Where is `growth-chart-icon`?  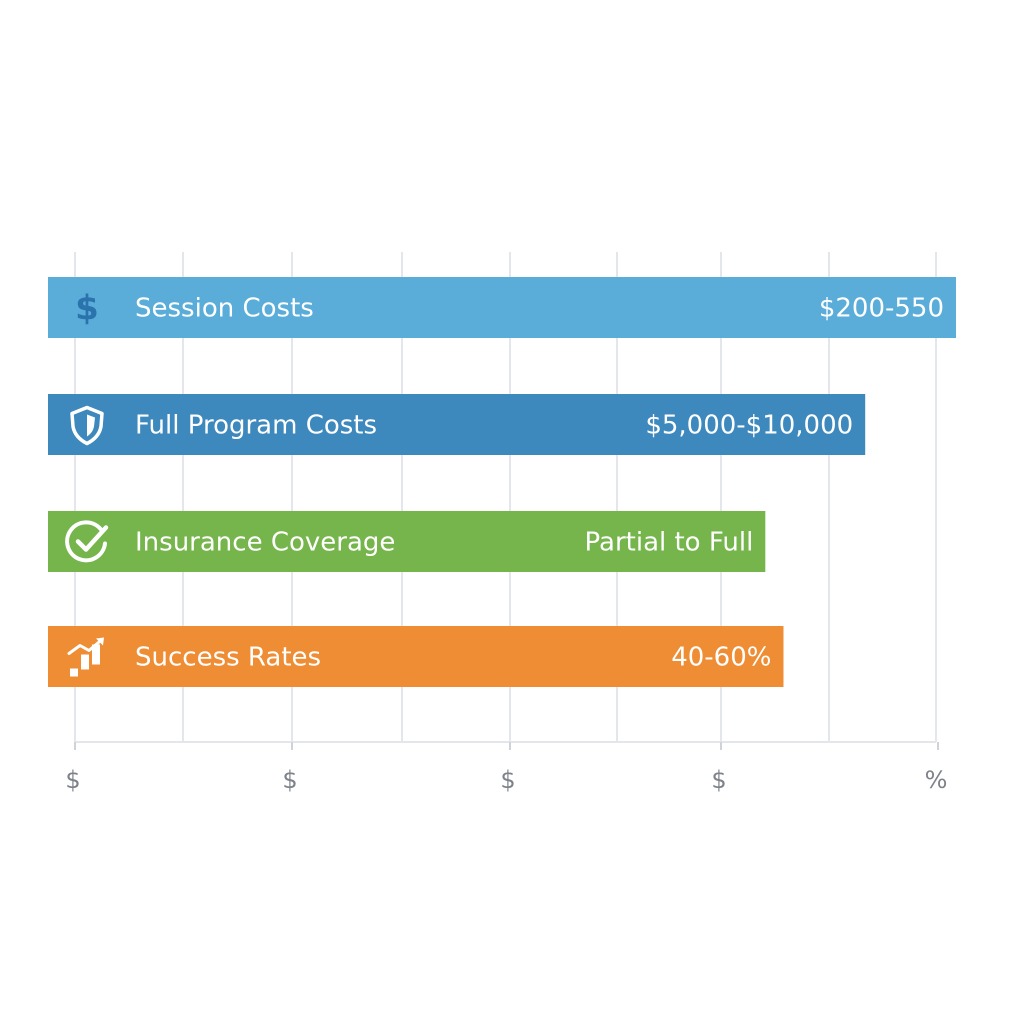
growth-chart-icon is located at coordinates (85, 657).